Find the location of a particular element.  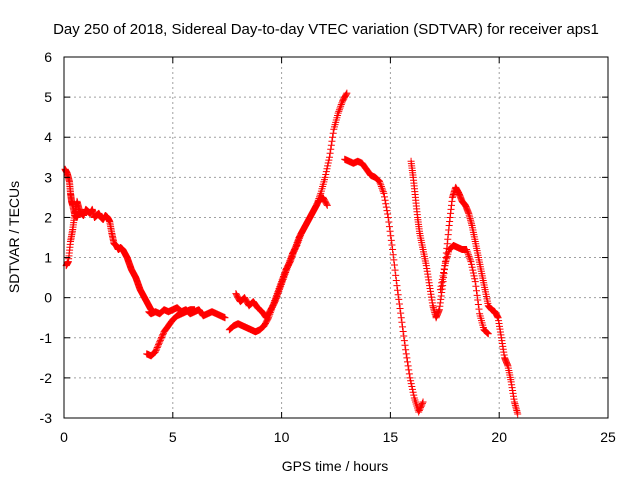

x-tick-label: 5 is located at coordinates (173, 437).